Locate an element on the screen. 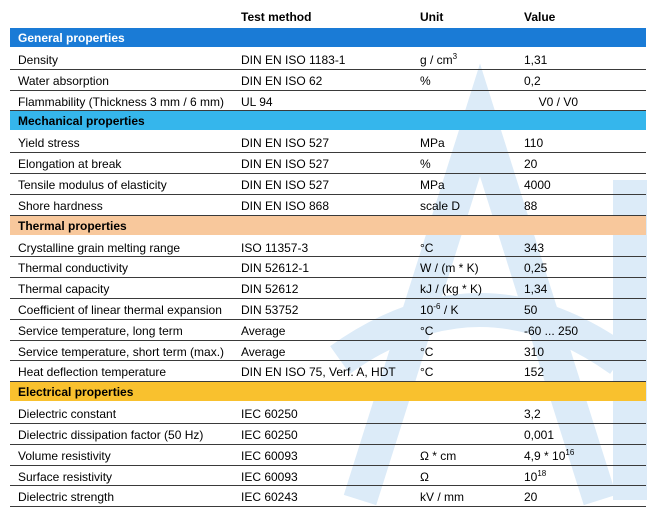  value: 1018 is located at coordinates (535, 476).